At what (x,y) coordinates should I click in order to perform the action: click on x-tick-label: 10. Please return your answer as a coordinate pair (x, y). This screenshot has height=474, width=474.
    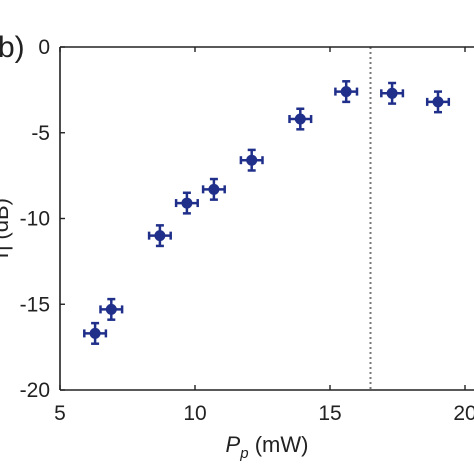
    Looking at the image, I should click on (194, 413).